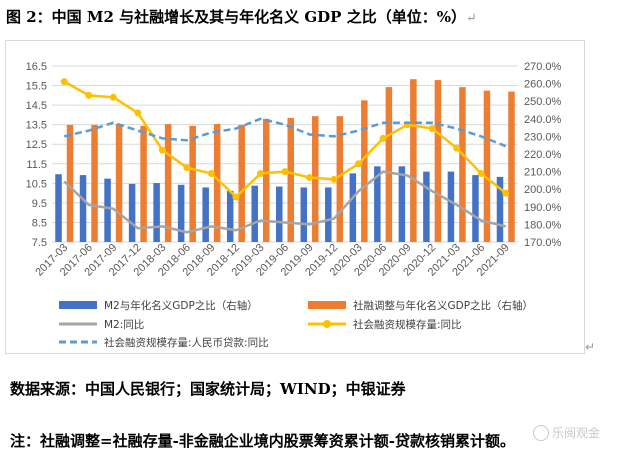 The image size is (637, 460). What do you see at coordinates (36, 67) in the screenshot?
I see `y-left-tick-label: 16.5` at bounding box center [36, 67].